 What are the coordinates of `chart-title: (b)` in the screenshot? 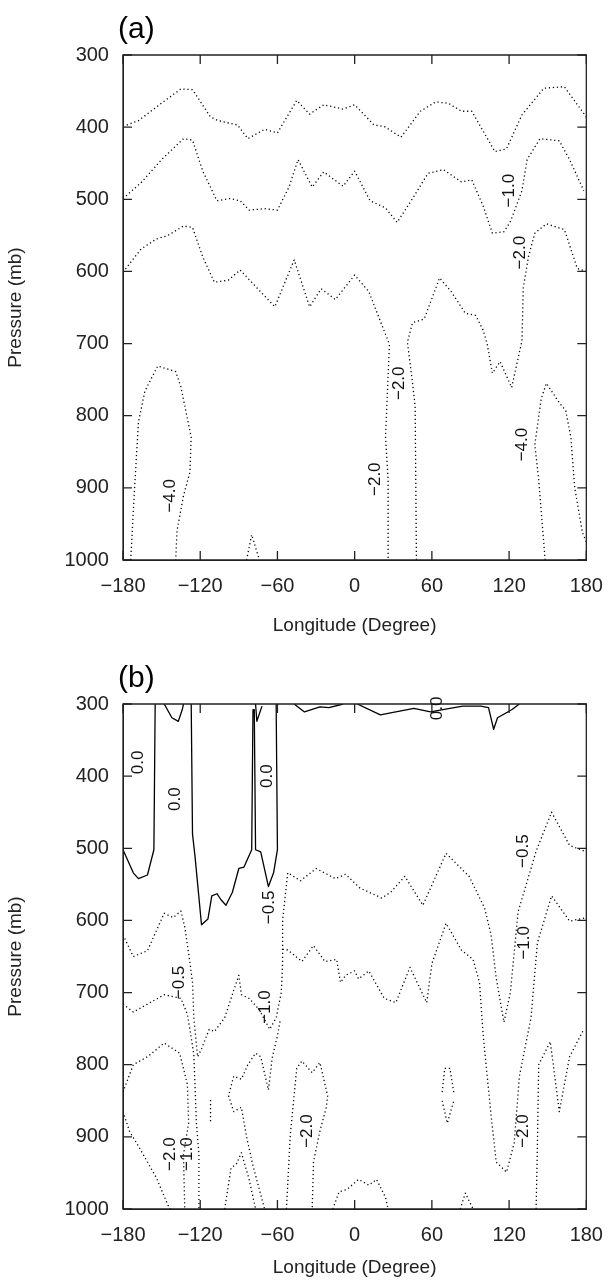 It's located at (136, 677).